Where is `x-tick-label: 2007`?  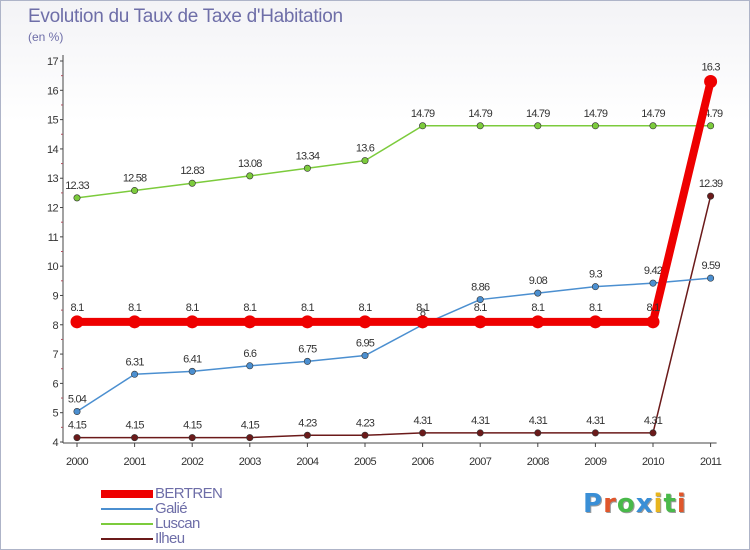 x-tick-label: 2007 is located at coordinates (480, 462).